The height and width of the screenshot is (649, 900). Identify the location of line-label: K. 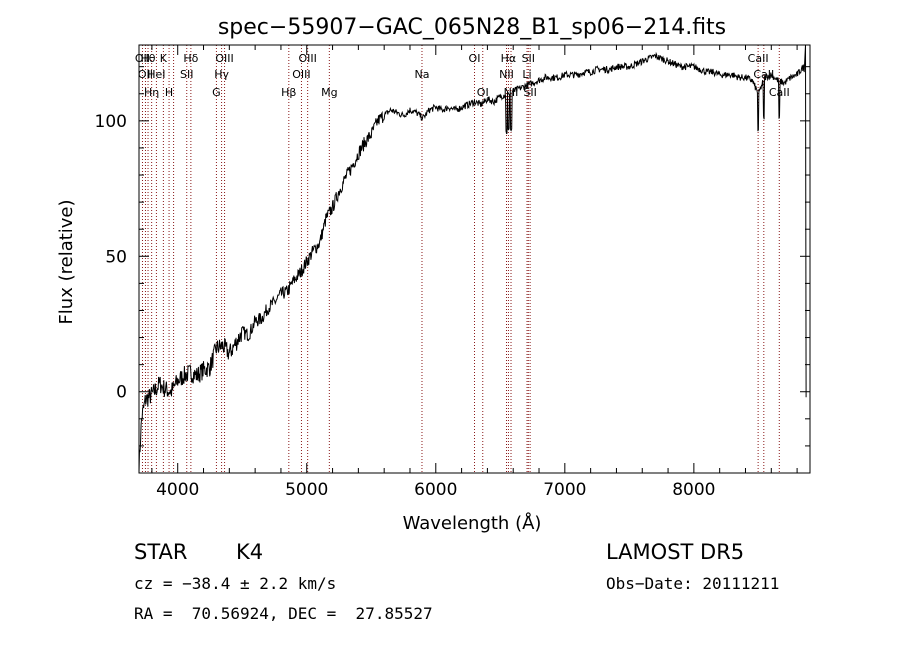
(164, 58).